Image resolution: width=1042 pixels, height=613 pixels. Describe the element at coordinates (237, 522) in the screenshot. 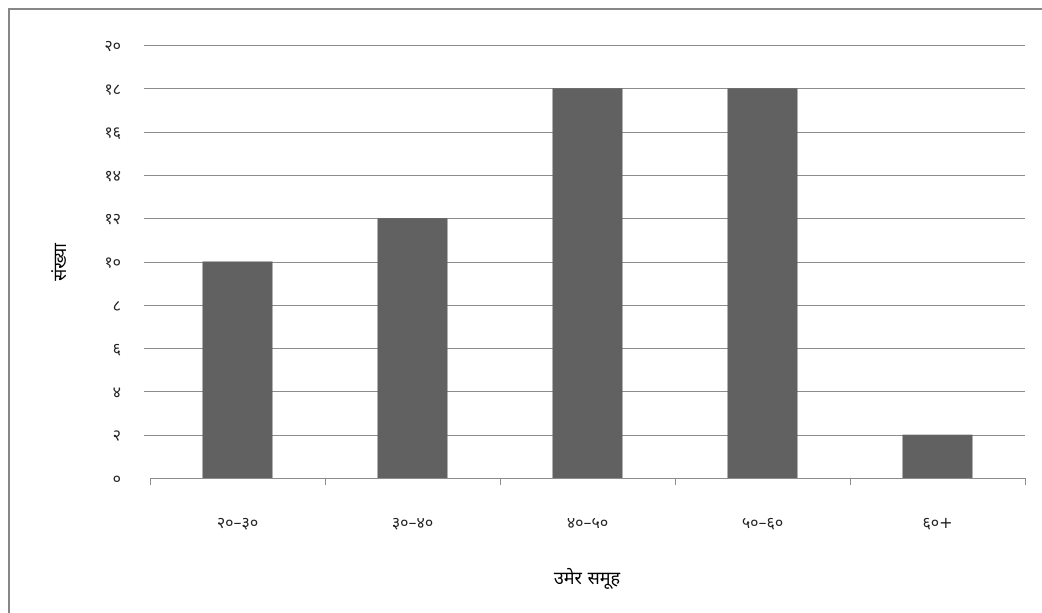

I see `x-tick-label: २०–३०` at that location.